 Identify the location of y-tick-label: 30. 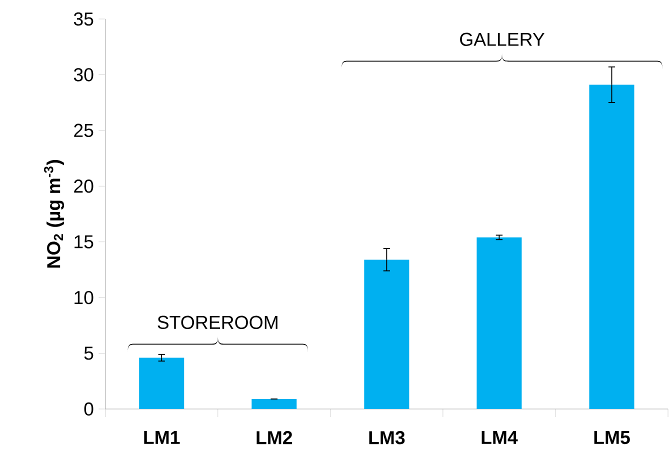
(84, 75).